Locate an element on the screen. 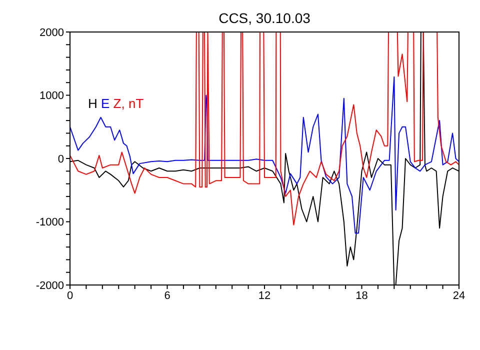 This screenshot has width=480, height=350. y-tick-label: 1000 is located at coordinates (52, 96).